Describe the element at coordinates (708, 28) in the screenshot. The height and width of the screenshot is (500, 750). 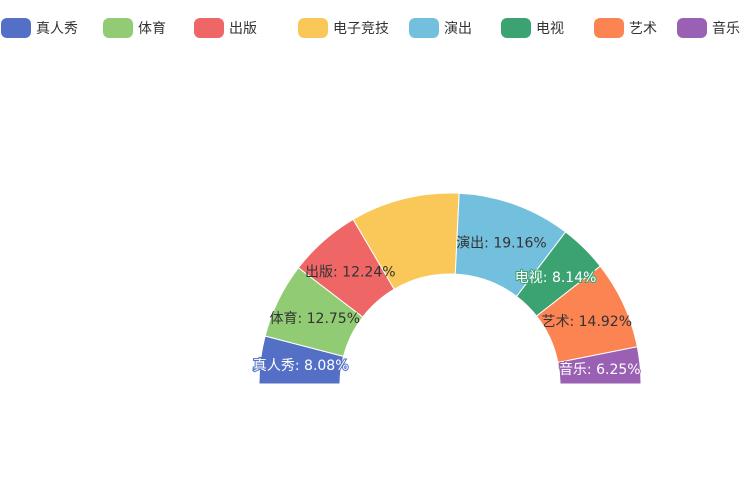
I see `legend-item: 音乐` at that location.